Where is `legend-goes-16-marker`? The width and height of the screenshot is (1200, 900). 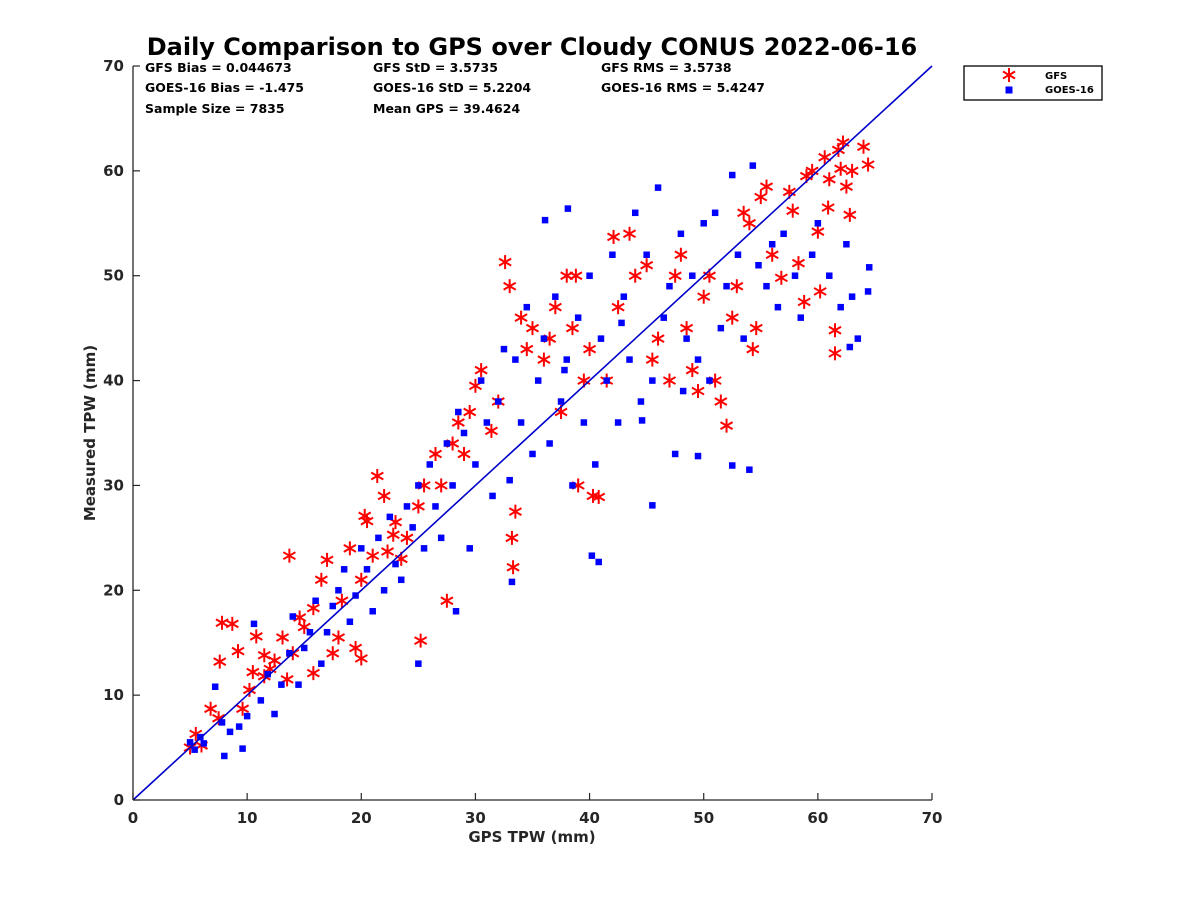 legend-goes-16-marker is located at coordinates (1009, 90).